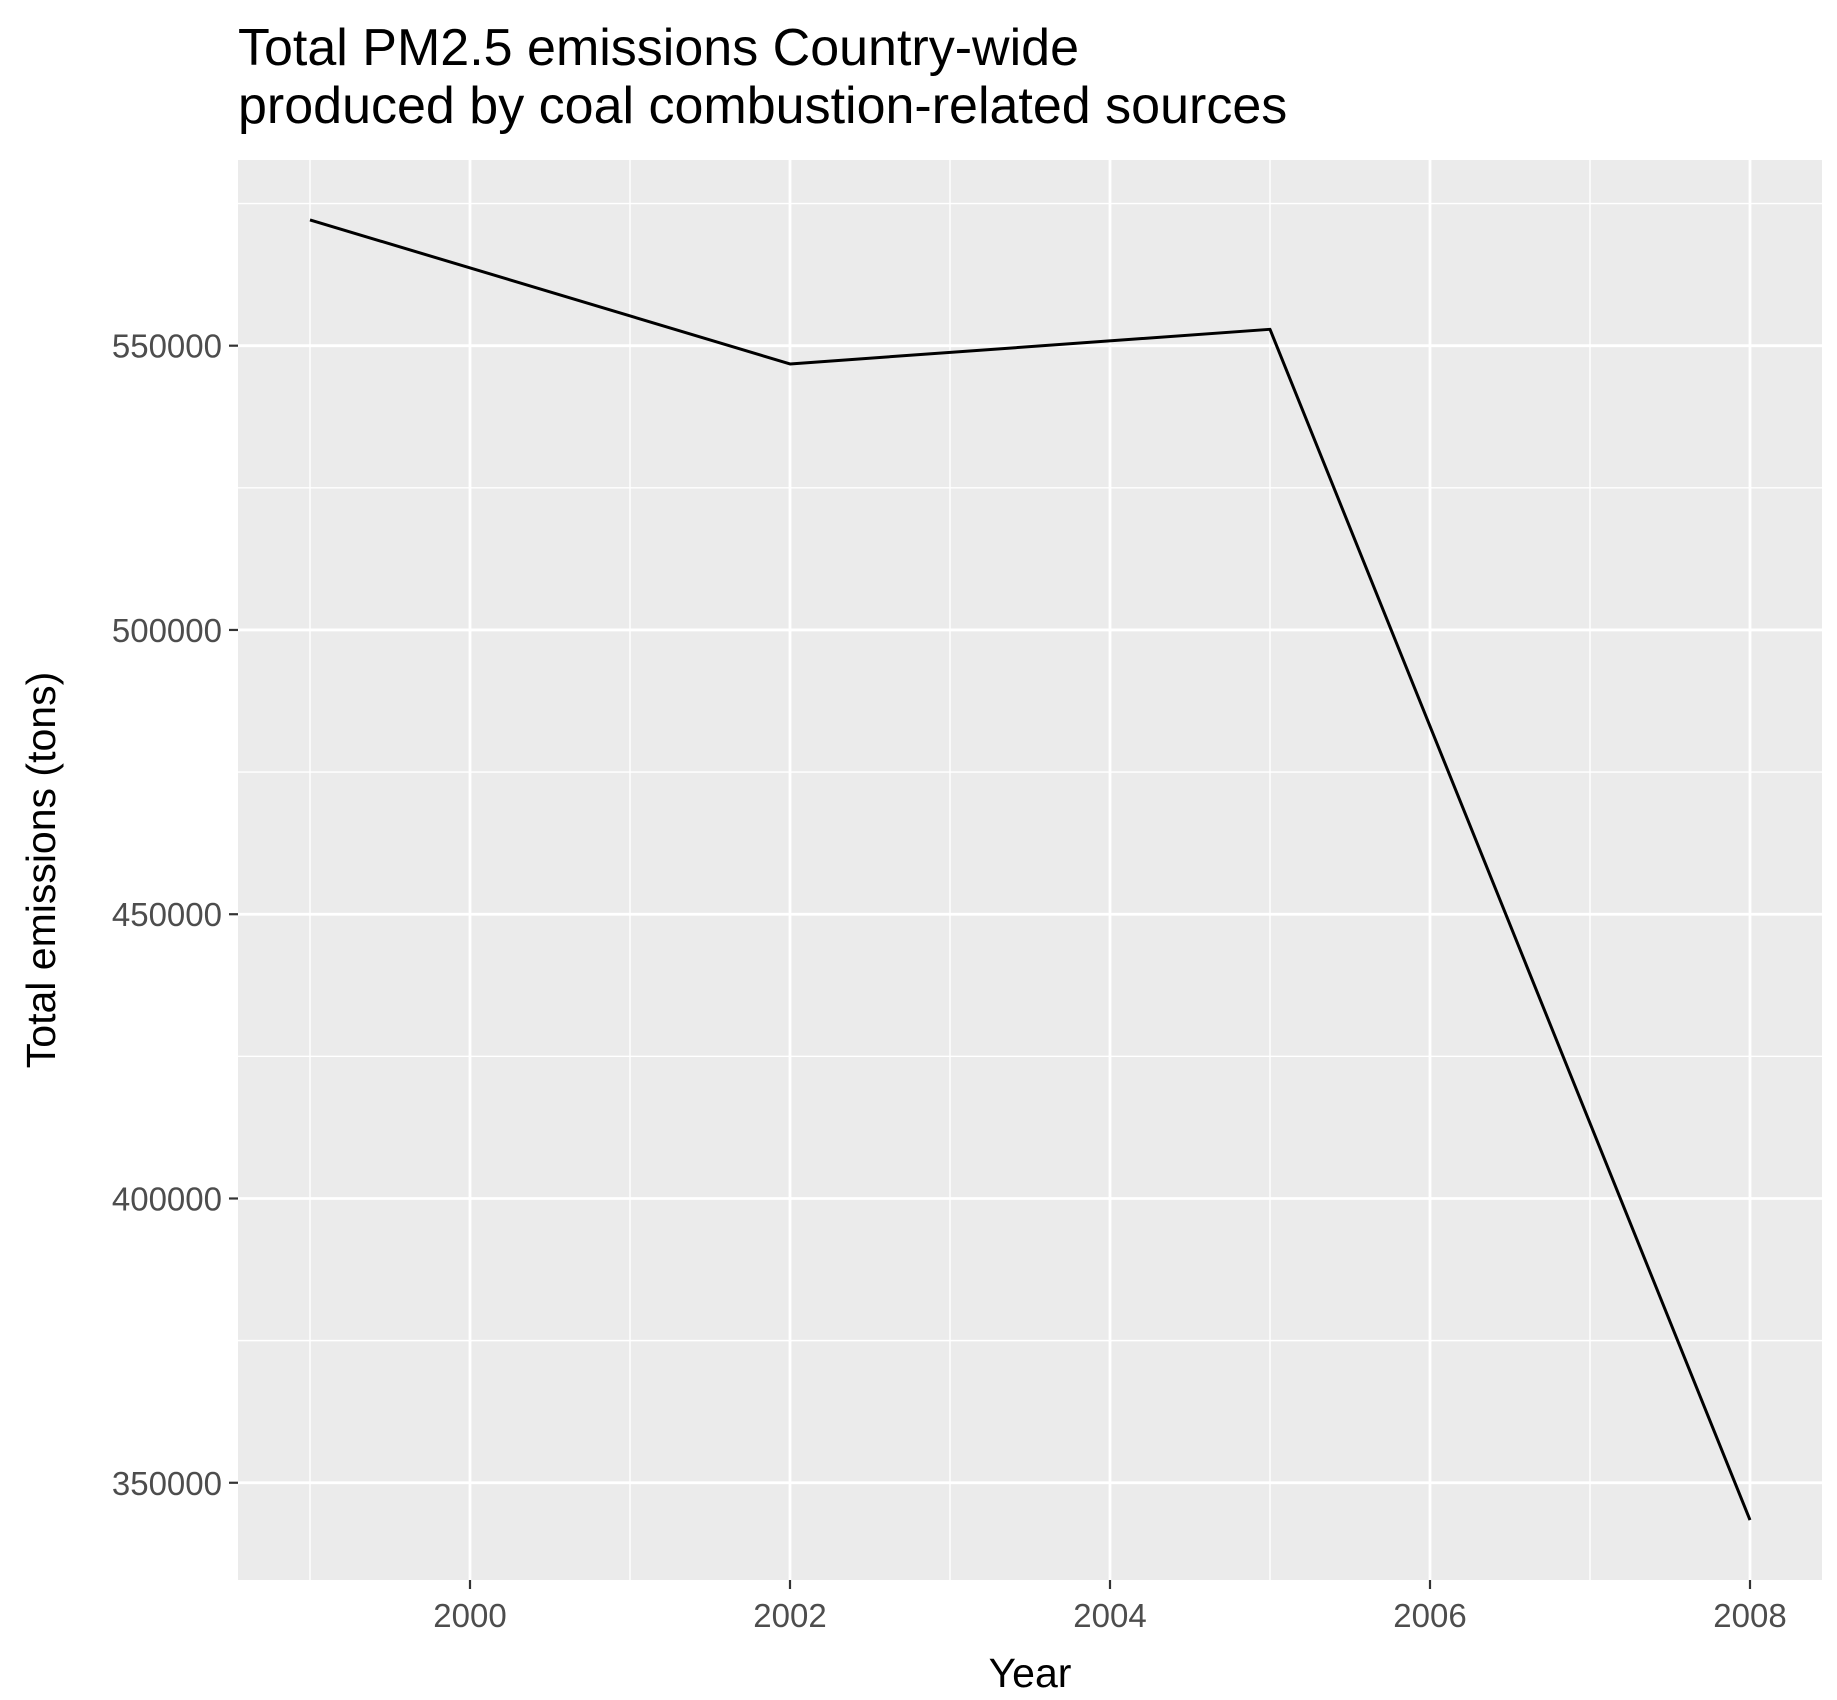 The height and width of the screenshot is (1700, 1837). What do you see at coordinates (167, 346) in the screenshot?
I see `y-tick-label: 550000` at bounding box center [167, 346].